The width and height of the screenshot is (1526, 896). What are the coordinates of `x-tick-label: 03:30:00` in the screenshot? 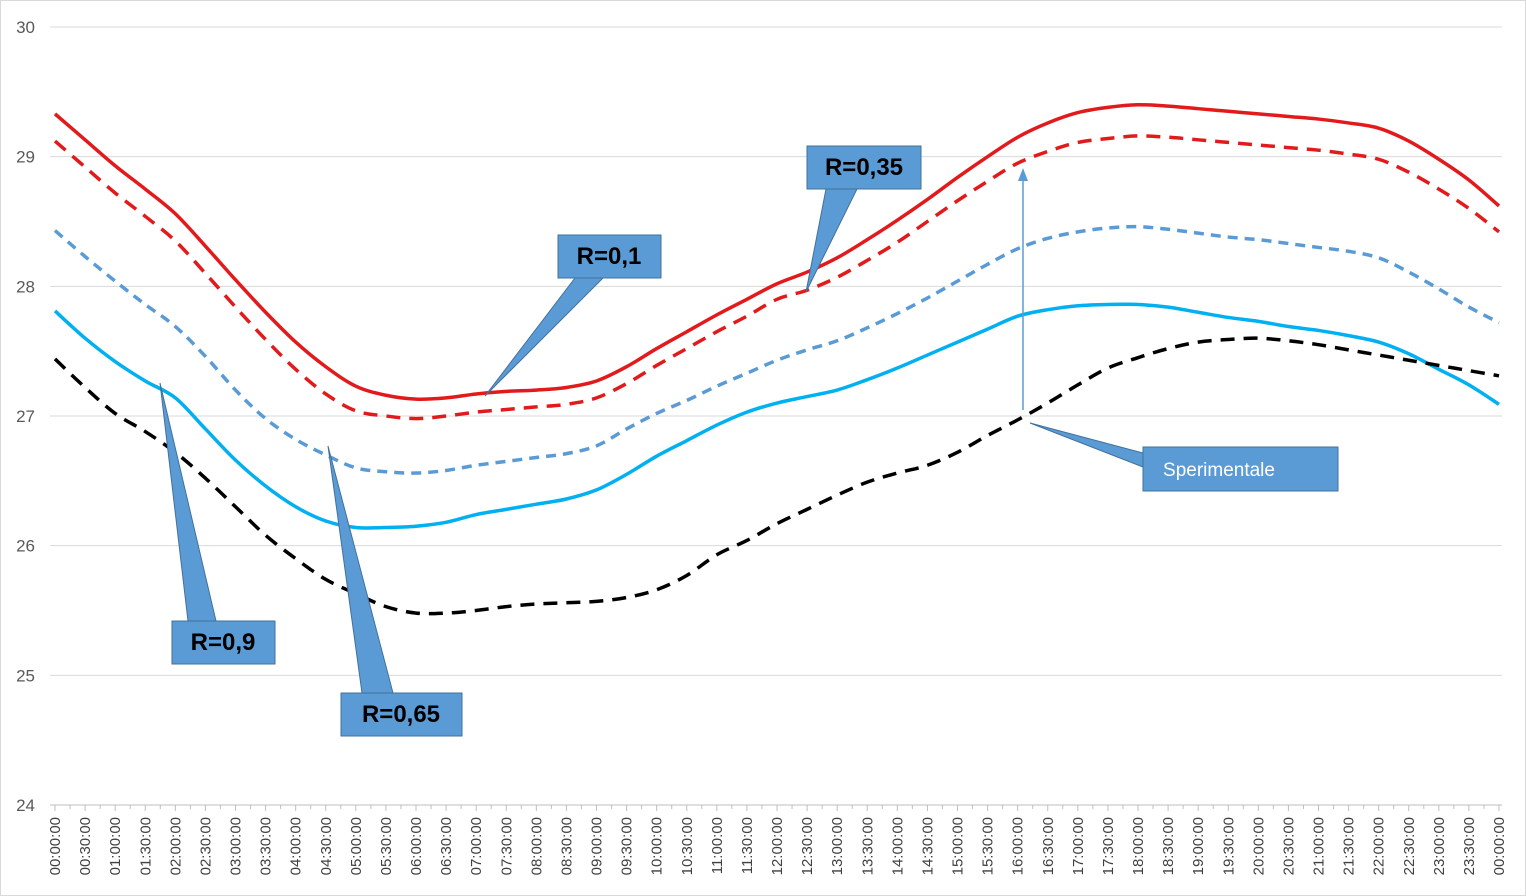 It's located at (266, 846).